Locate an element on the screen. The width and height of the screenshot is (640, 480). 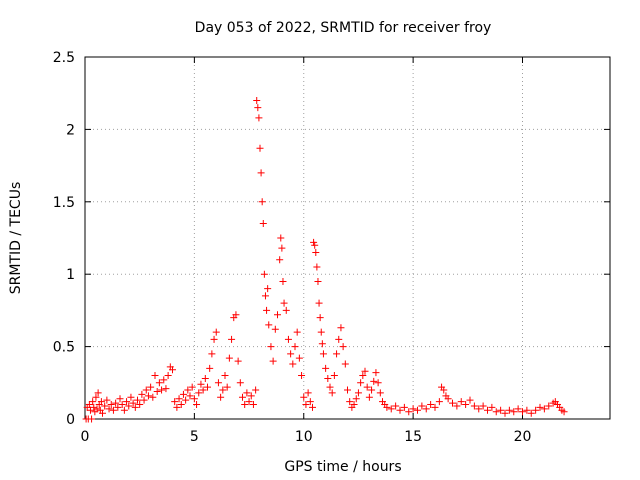
x-tick-label: 10 is located at coordinates (304, 437).